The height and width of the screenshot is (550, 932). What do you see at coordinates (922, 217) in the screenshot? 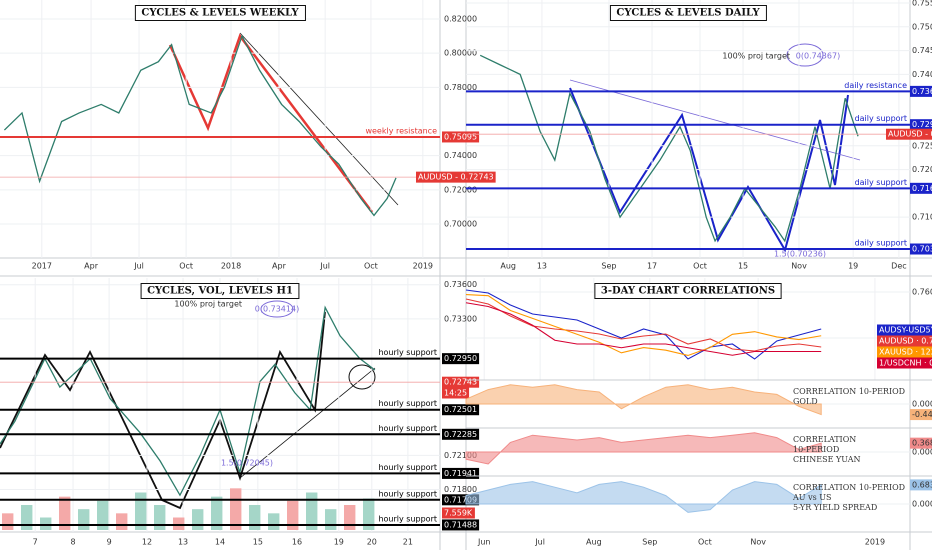
I see `y-tick-label: 0.71000` at bounding box center [922, 217].